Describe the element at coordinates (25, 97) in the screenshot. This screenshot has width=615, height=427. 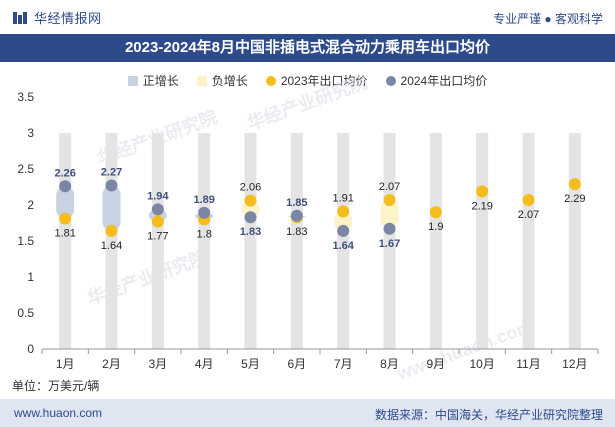
I see `y-tick-label: 3.5` at that location.